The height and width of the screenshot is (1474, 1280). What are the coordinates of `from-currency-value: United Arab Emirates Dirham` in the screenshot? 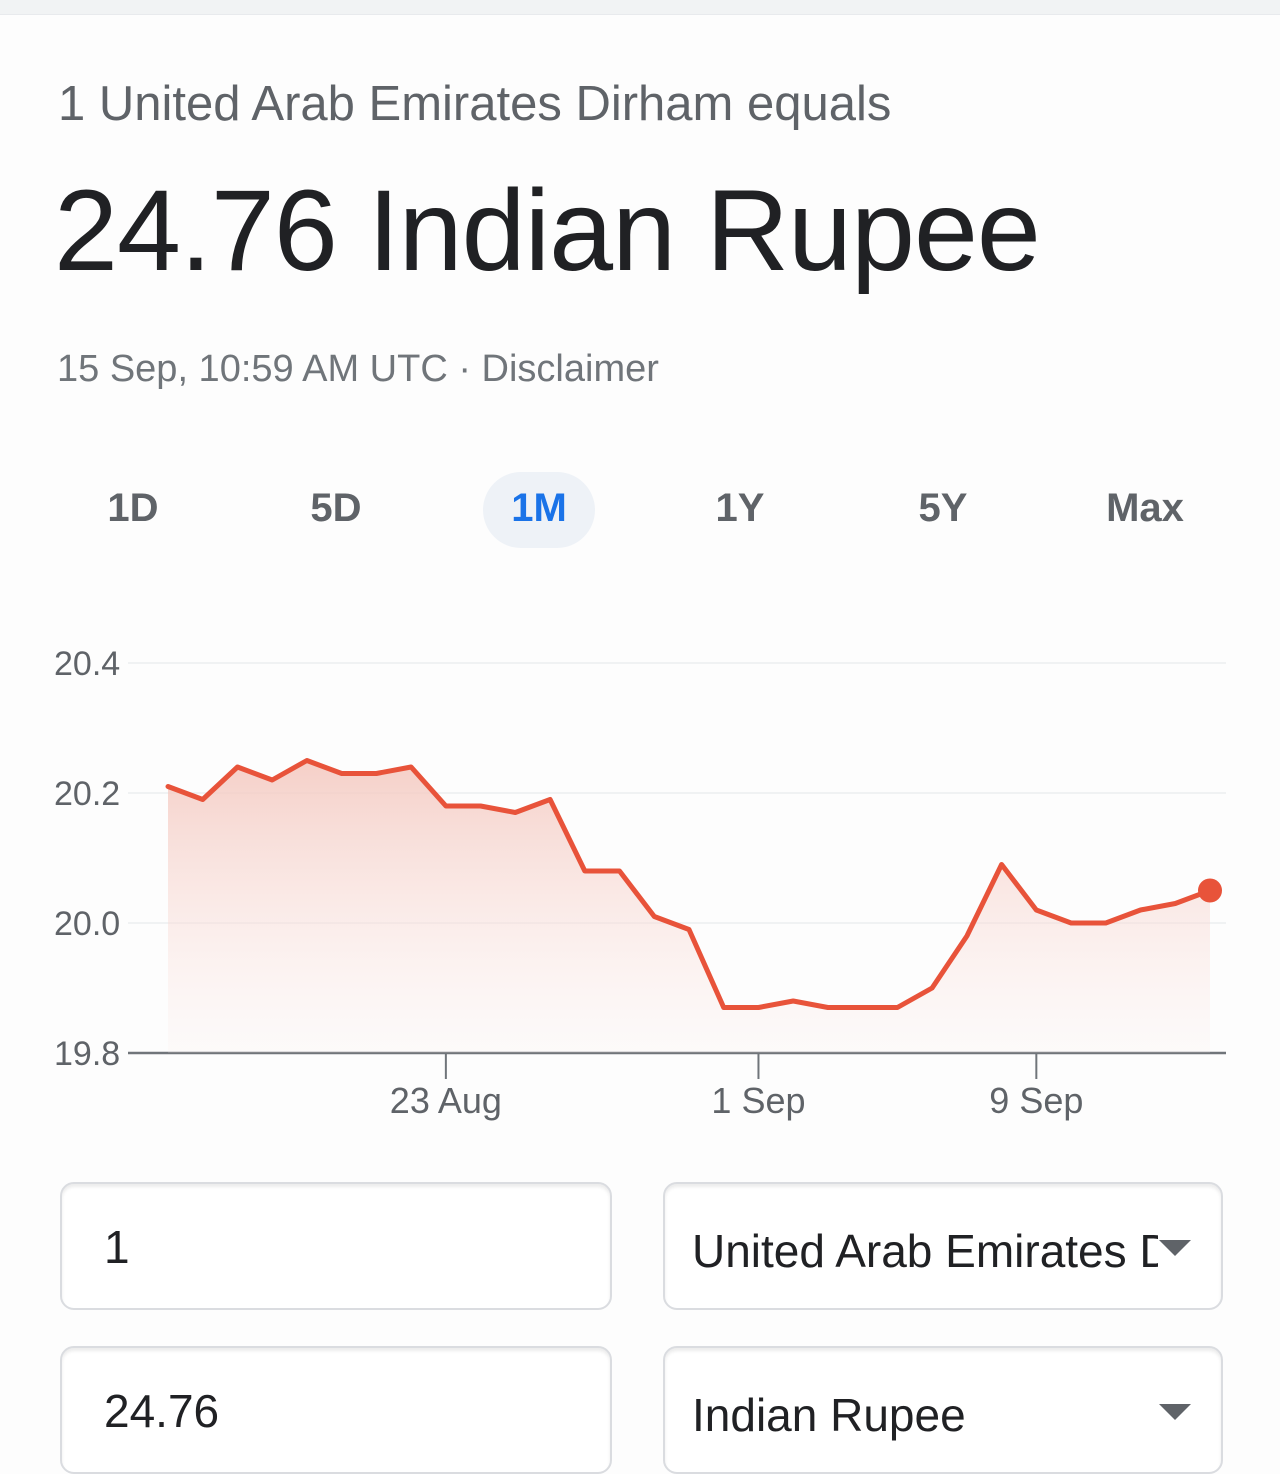 It's located at (925, 1251).